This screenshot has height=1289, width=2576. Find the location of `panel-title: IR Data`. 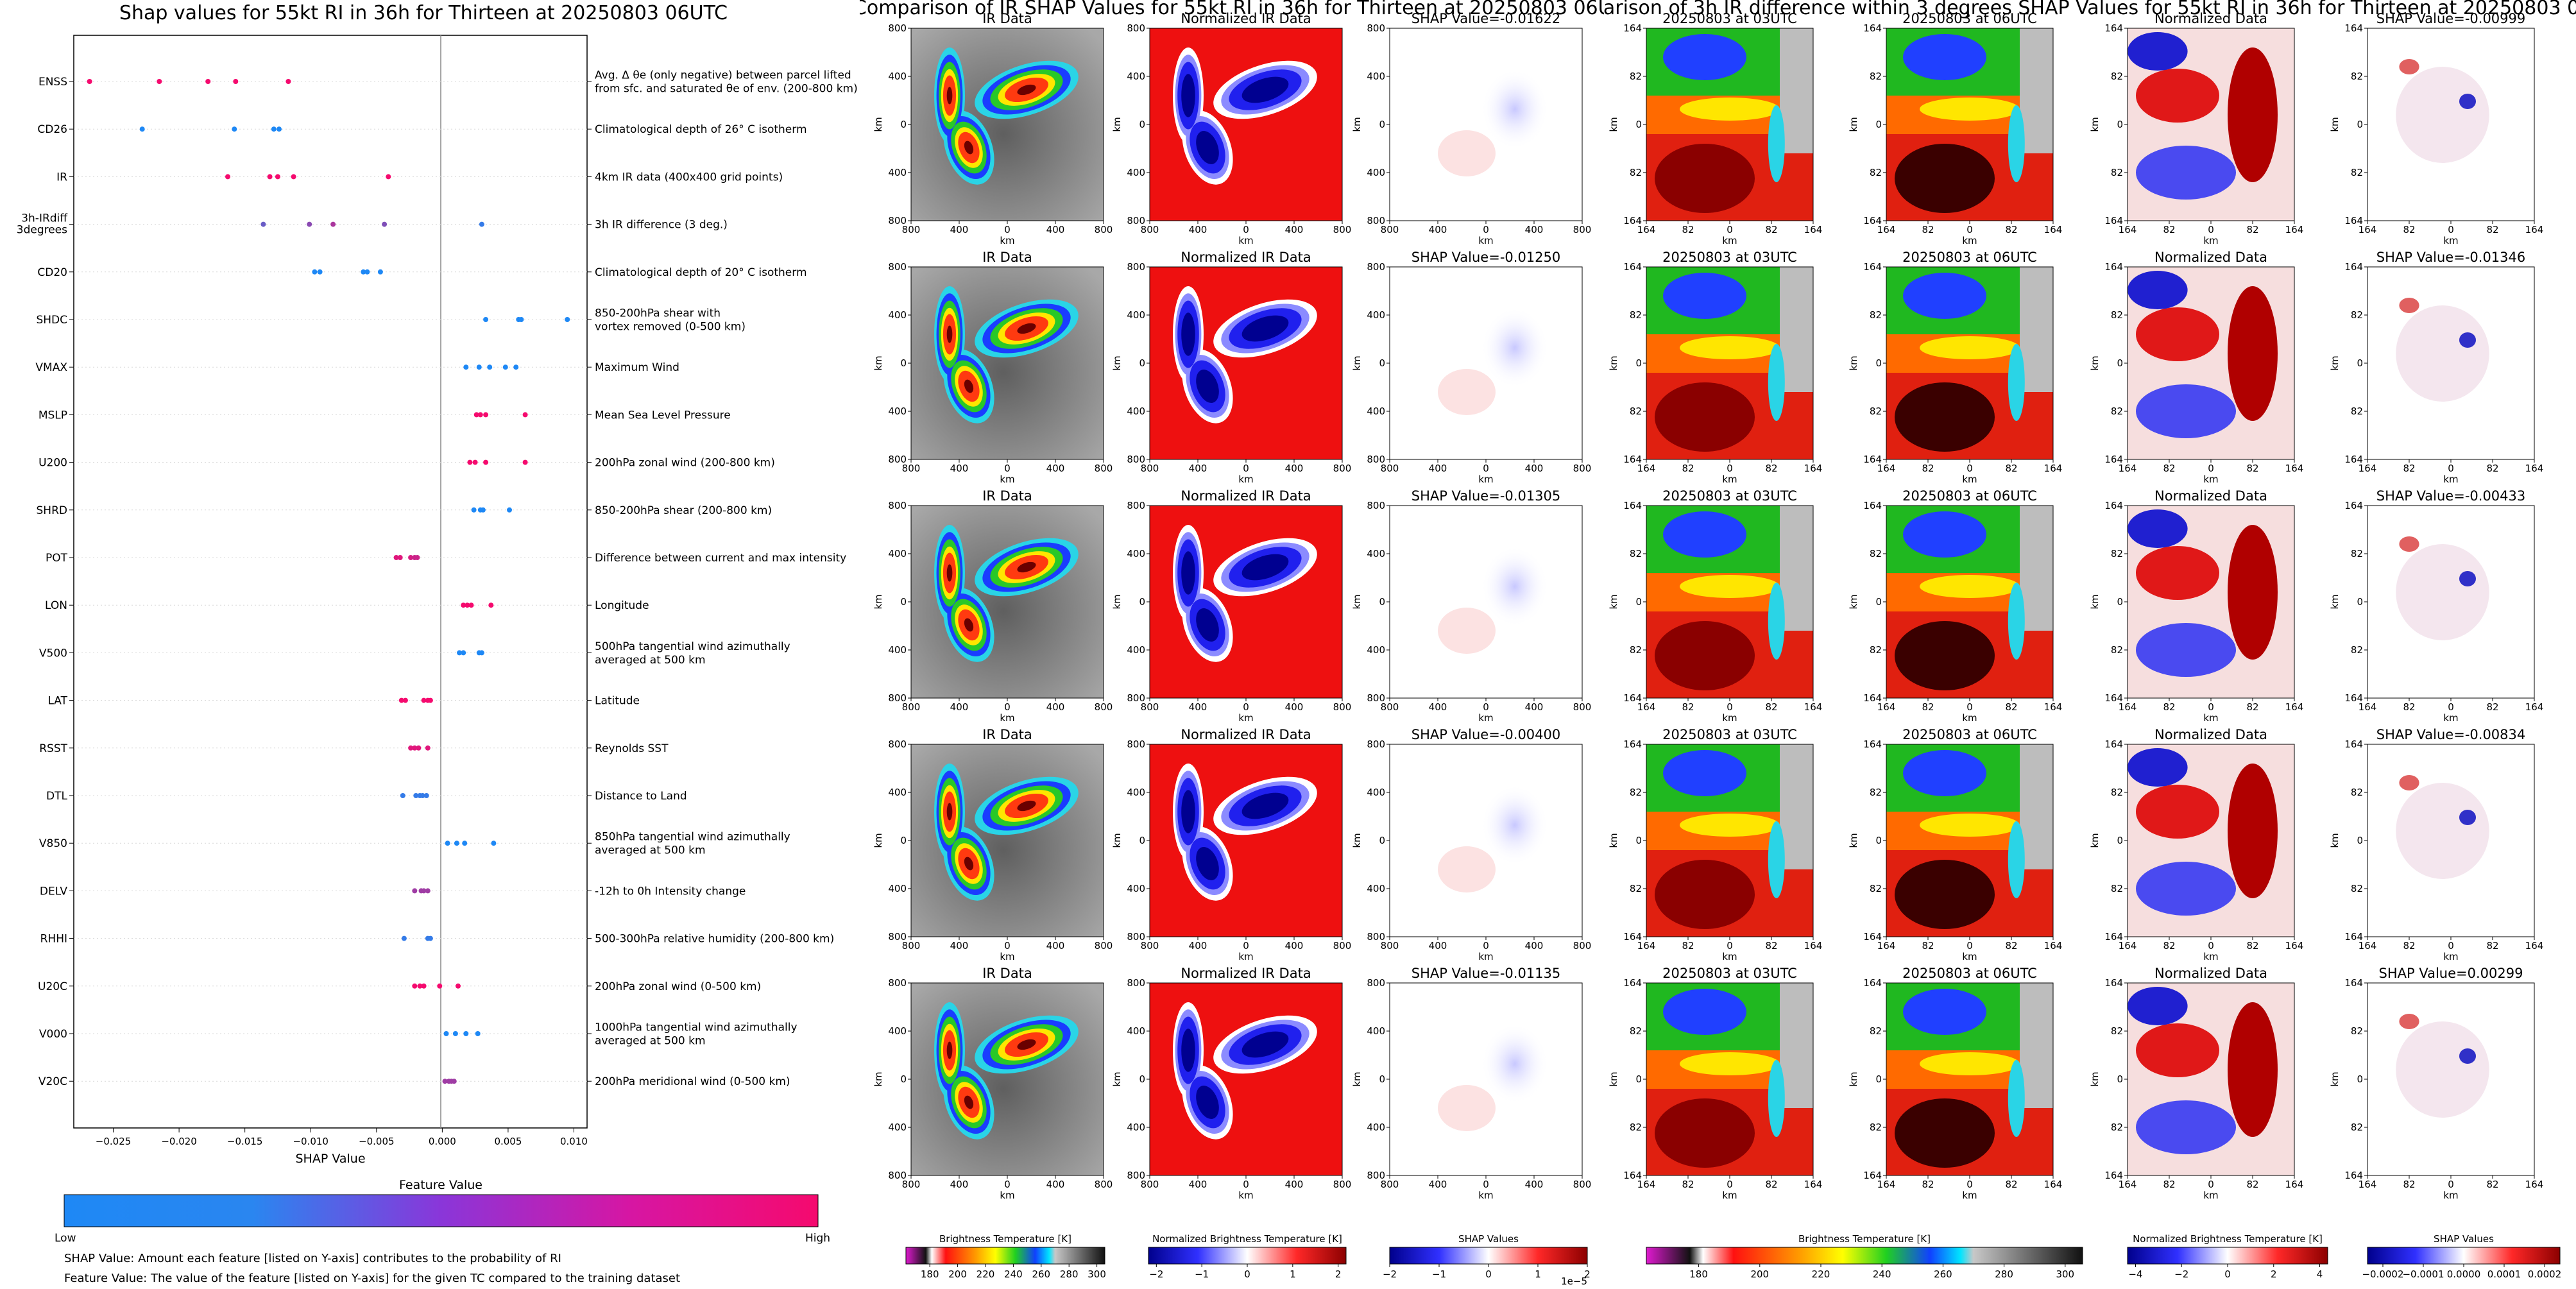

panel-title: IR Data is located at coordinates (1007, 496).